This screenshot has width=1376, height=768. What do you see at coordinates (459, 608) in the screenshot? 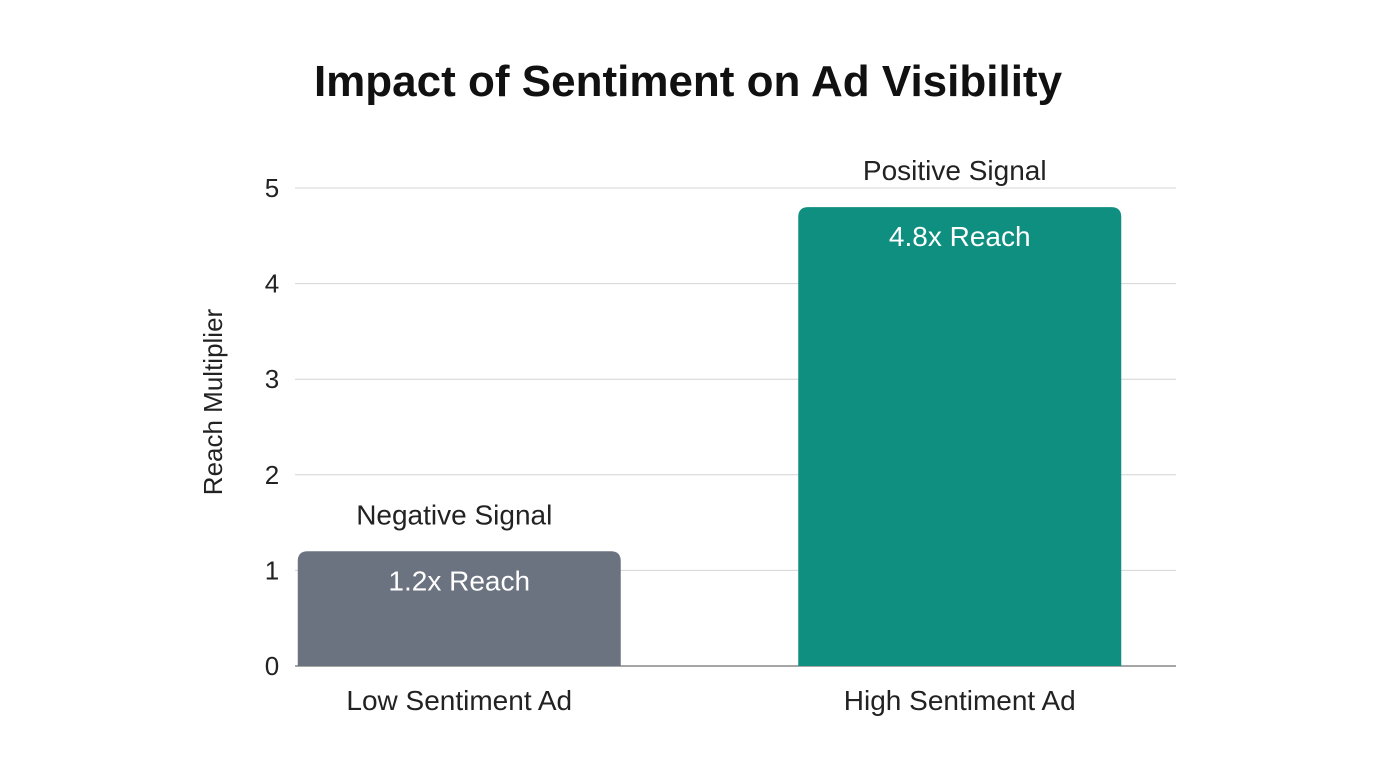
I see `bar-low-sentiment-ad` at bounding box center [459, 608].